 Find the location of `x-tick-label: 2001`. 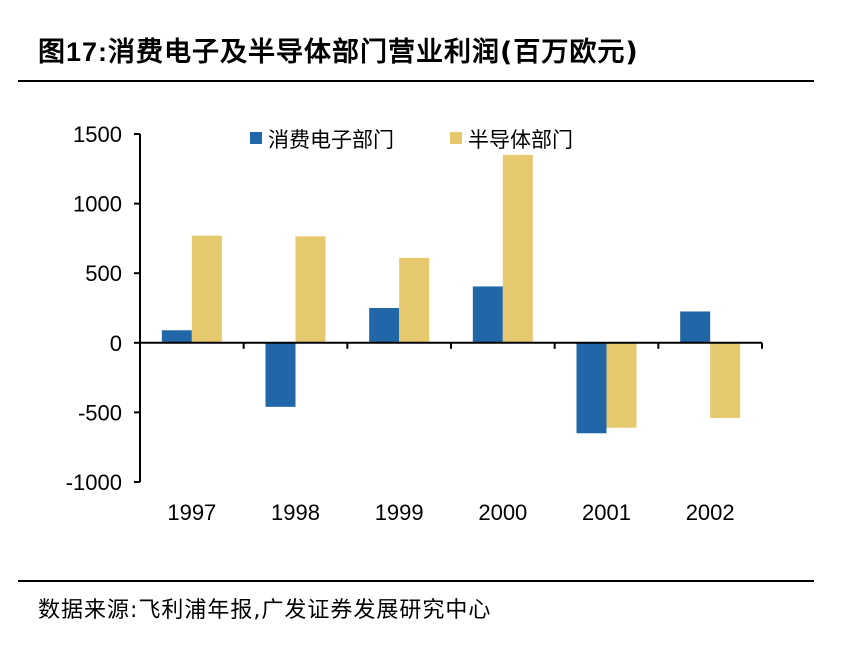

x-tick-label: 2001 is located at coordinates (606, 512).